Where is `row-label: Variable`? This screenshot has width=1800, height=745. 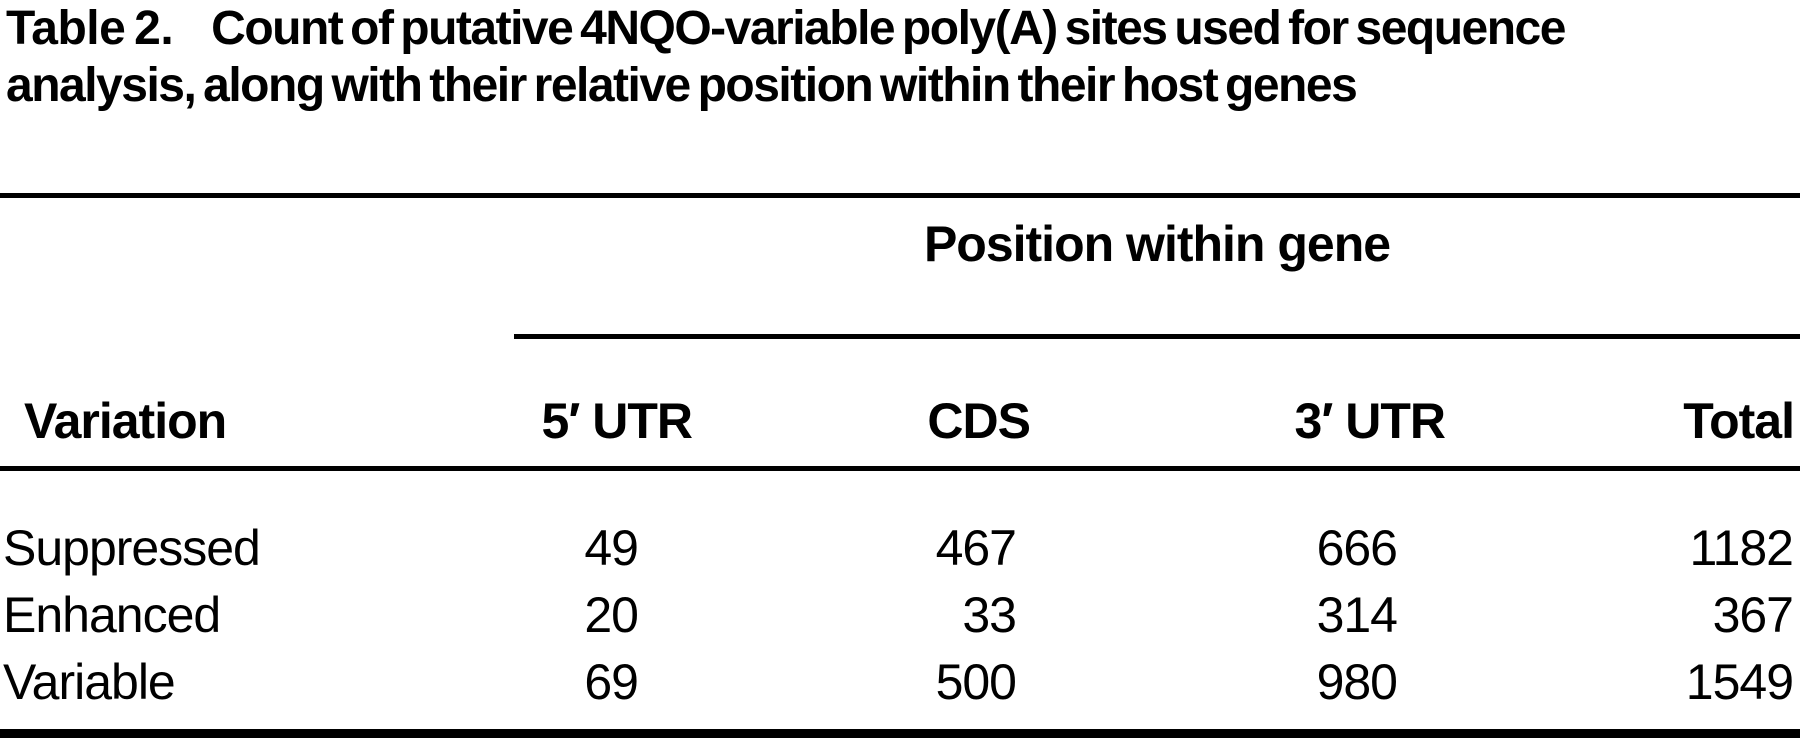
row-label: Variable is located at coordinates (89, 681).